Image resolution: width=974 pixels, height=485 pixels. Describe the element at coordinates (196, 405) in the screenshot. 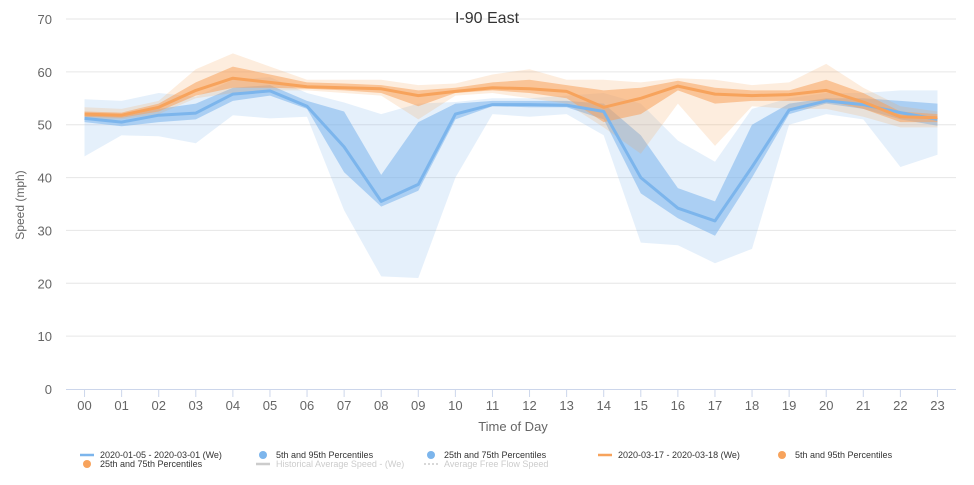

I see `x-tick-label: 03` at that location.